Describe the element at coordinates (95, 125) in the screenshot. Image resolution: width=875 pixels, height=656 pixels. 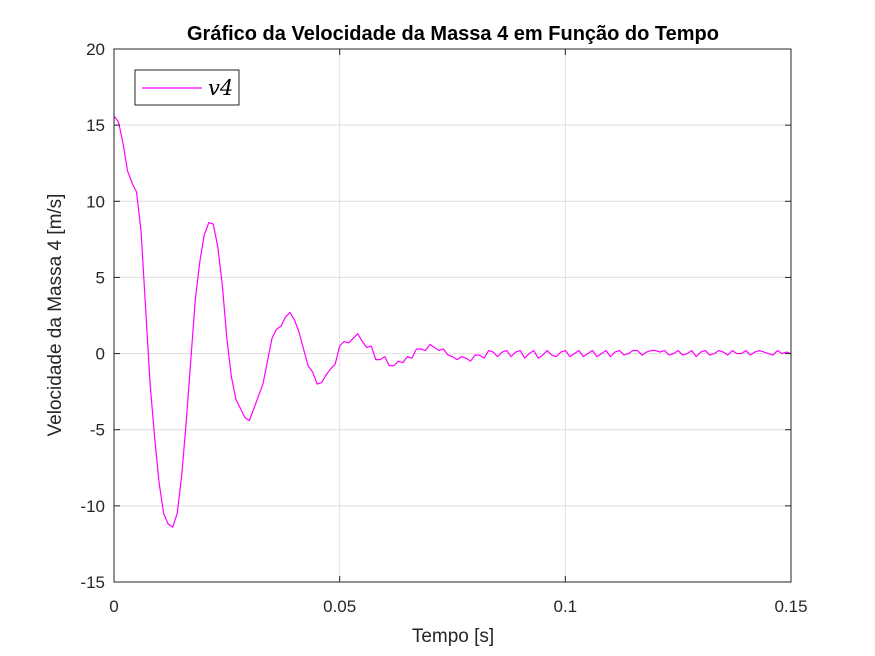
I see `y-tick-label: 15` at that location.